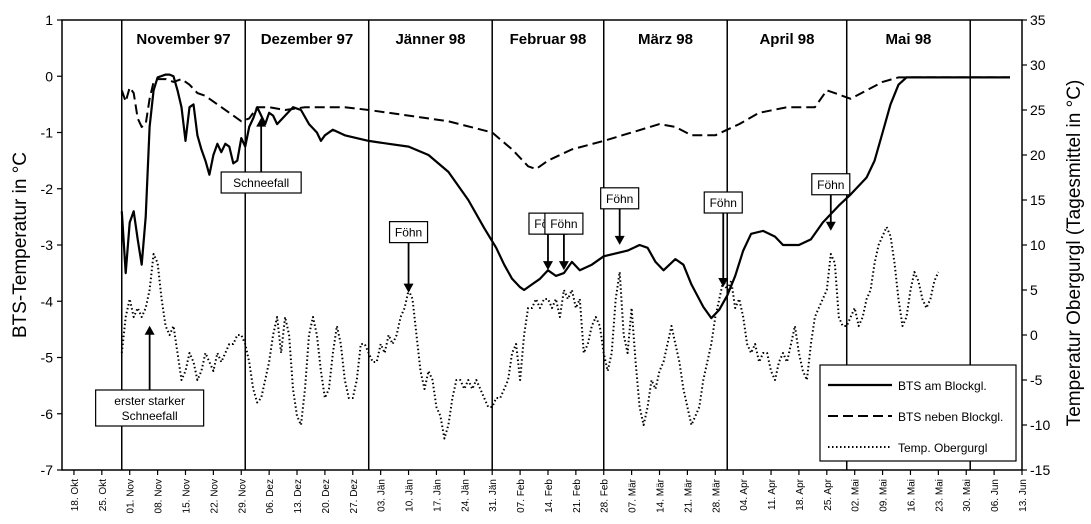 This screenshot has height=524, width=1091. What do you see at coordinates (49, 76) in the screenshot?
I see `y-tick-label-left: 0` at bounding box center [49, 76].